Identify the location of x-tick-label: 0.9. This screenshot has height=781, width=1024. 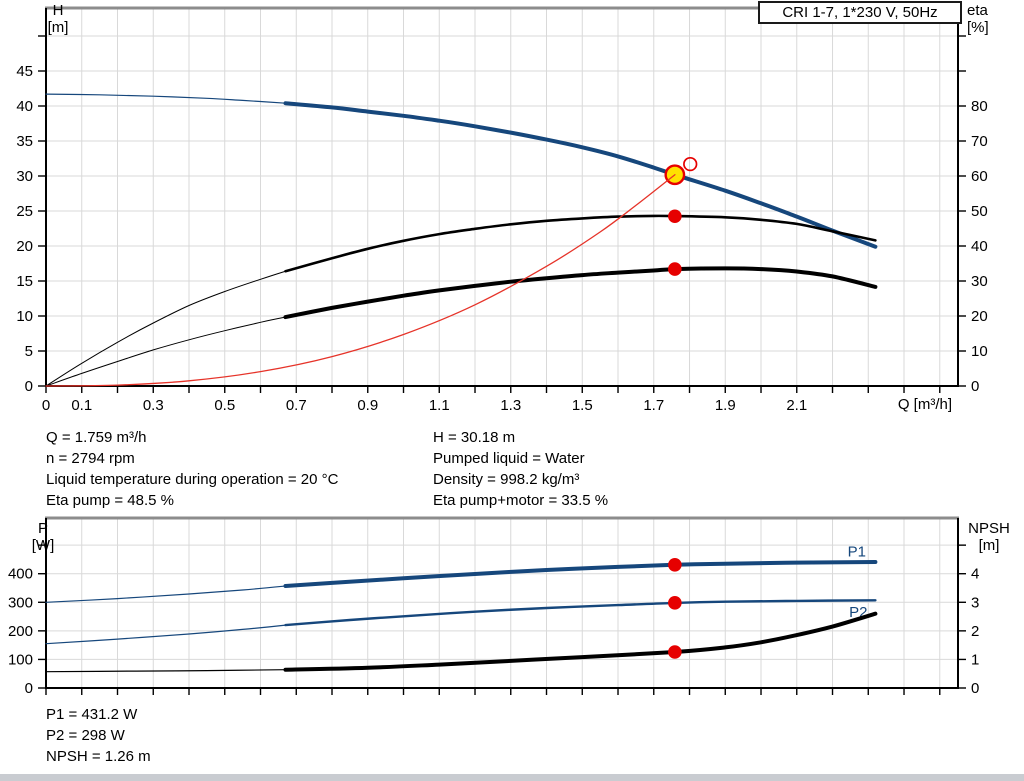
(367, 405).